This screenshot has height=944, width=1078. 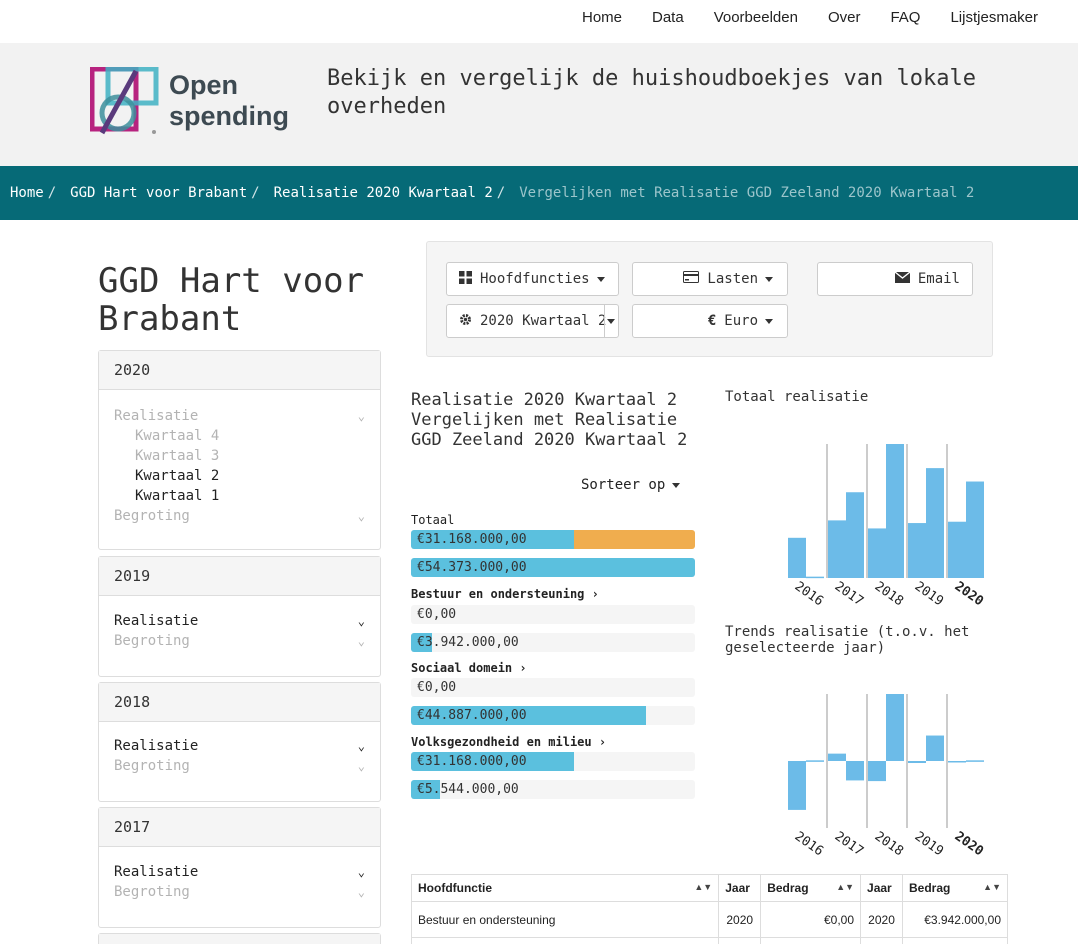 What do you see at coordinates (844, 17) in the screenshot?
I see `nav-over: Over` at bounding box center [844, 17].